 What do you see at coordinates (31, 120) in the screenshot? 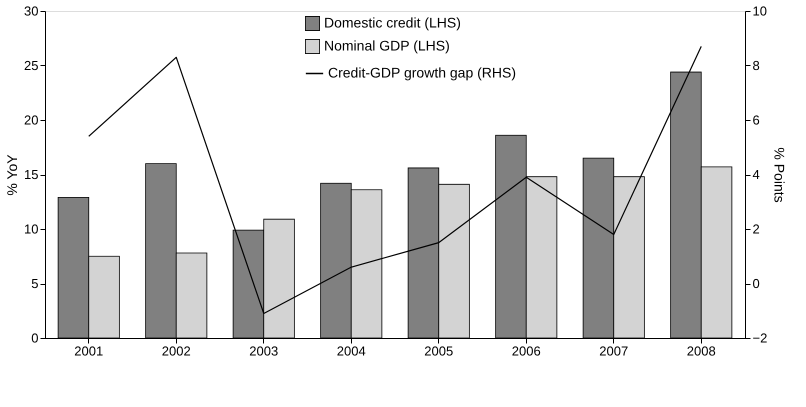
I see `y-tick-label: 20` at bounding box center [31, 120].